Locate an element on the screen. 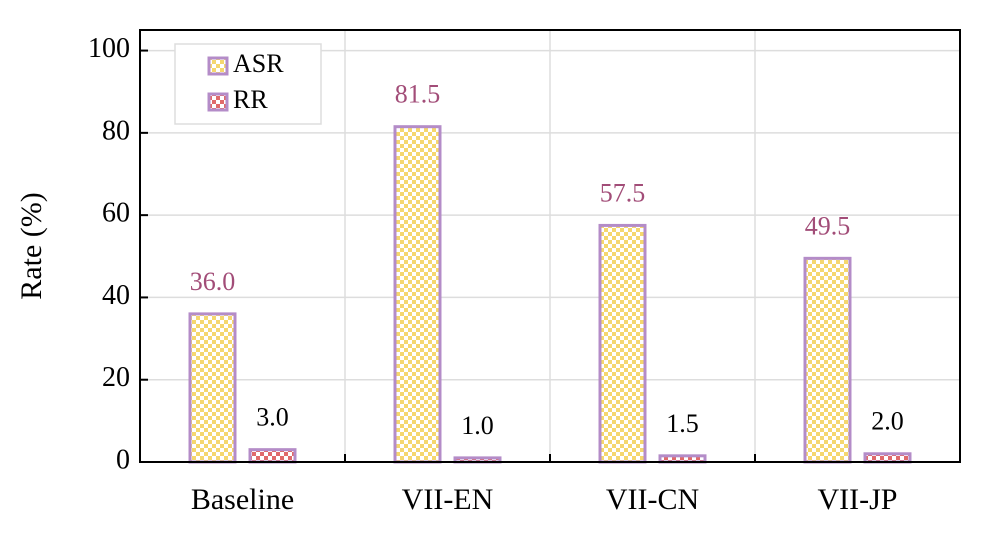 This screenshot has width=996, height=558. y-tick-label: 60 is located at coordinates (116, 213).